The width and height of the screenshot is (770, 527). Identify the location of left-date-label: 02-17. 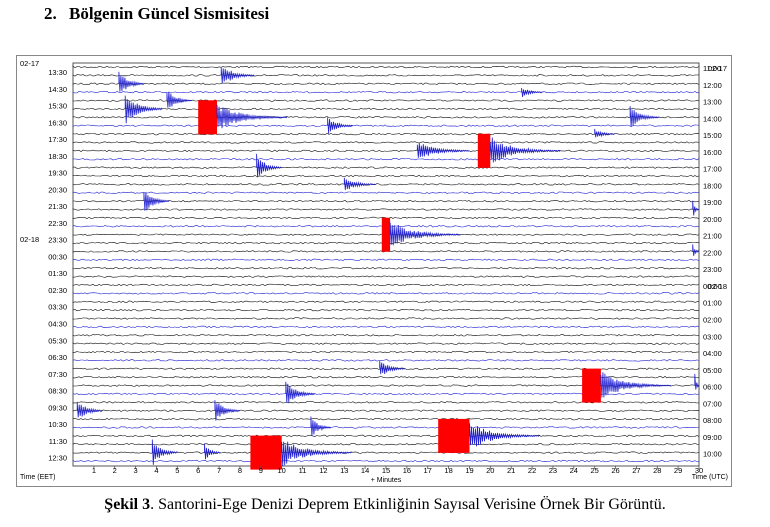
(29, 63).